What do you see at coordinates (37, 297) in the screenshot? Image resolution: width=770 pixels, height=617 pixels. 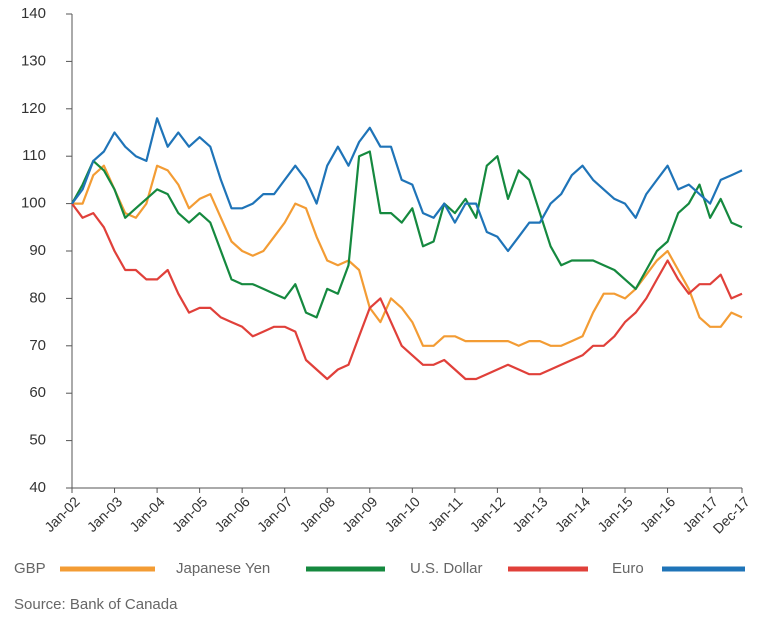 I see `y-tick-label: 80` at bounding box center [37, 297].